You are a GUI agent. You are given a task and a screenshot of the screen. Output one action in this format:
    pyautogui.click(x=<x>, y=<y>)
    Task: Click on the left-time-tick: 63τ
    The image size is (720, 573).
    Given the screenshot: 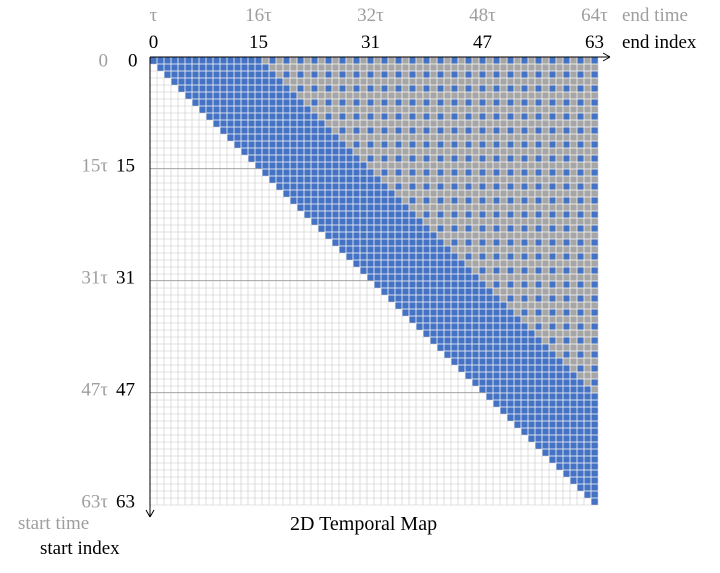 What is the action you would take?
    pyautogui.click(x=94, y=501)
    